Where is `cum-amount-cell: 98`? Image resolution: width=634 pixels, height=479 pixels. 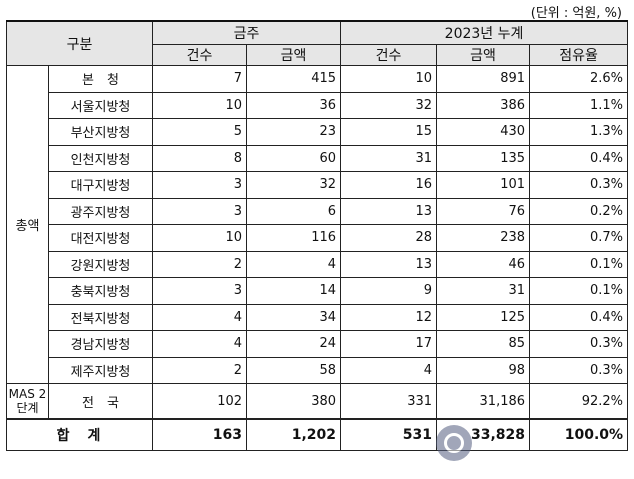
cum-amount-cell: 98 is located at coordinates (483, 370).